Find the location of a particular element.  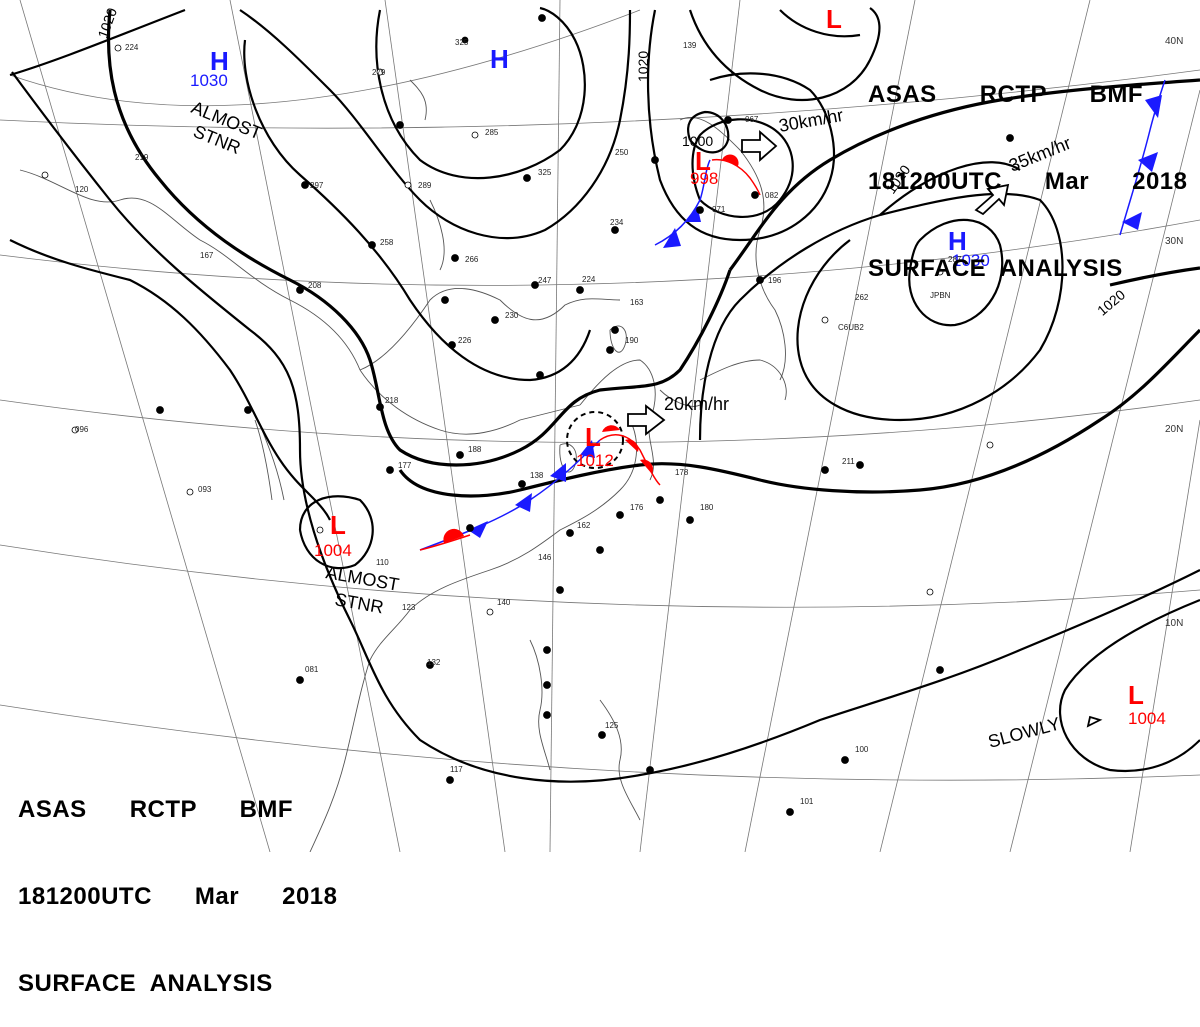

station-value: 247 is located at coordinates (545, 280).